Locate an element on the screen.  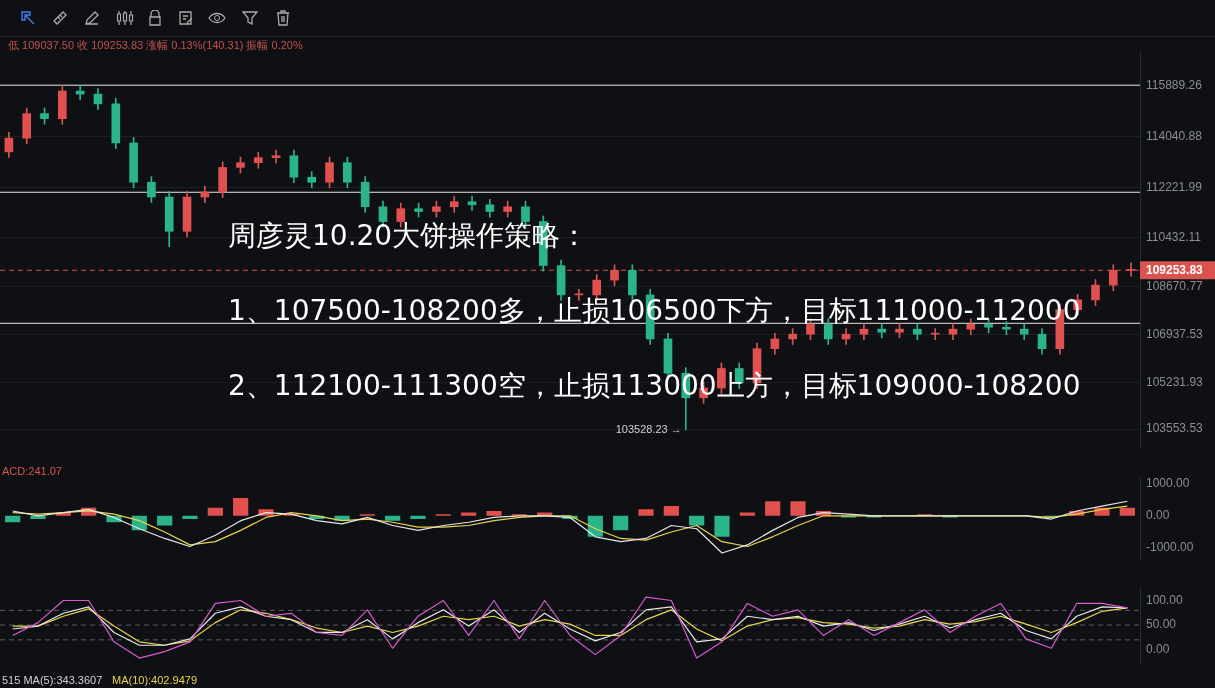
ref-line-label: 109253.83 is located at coordinates (1175, 269).